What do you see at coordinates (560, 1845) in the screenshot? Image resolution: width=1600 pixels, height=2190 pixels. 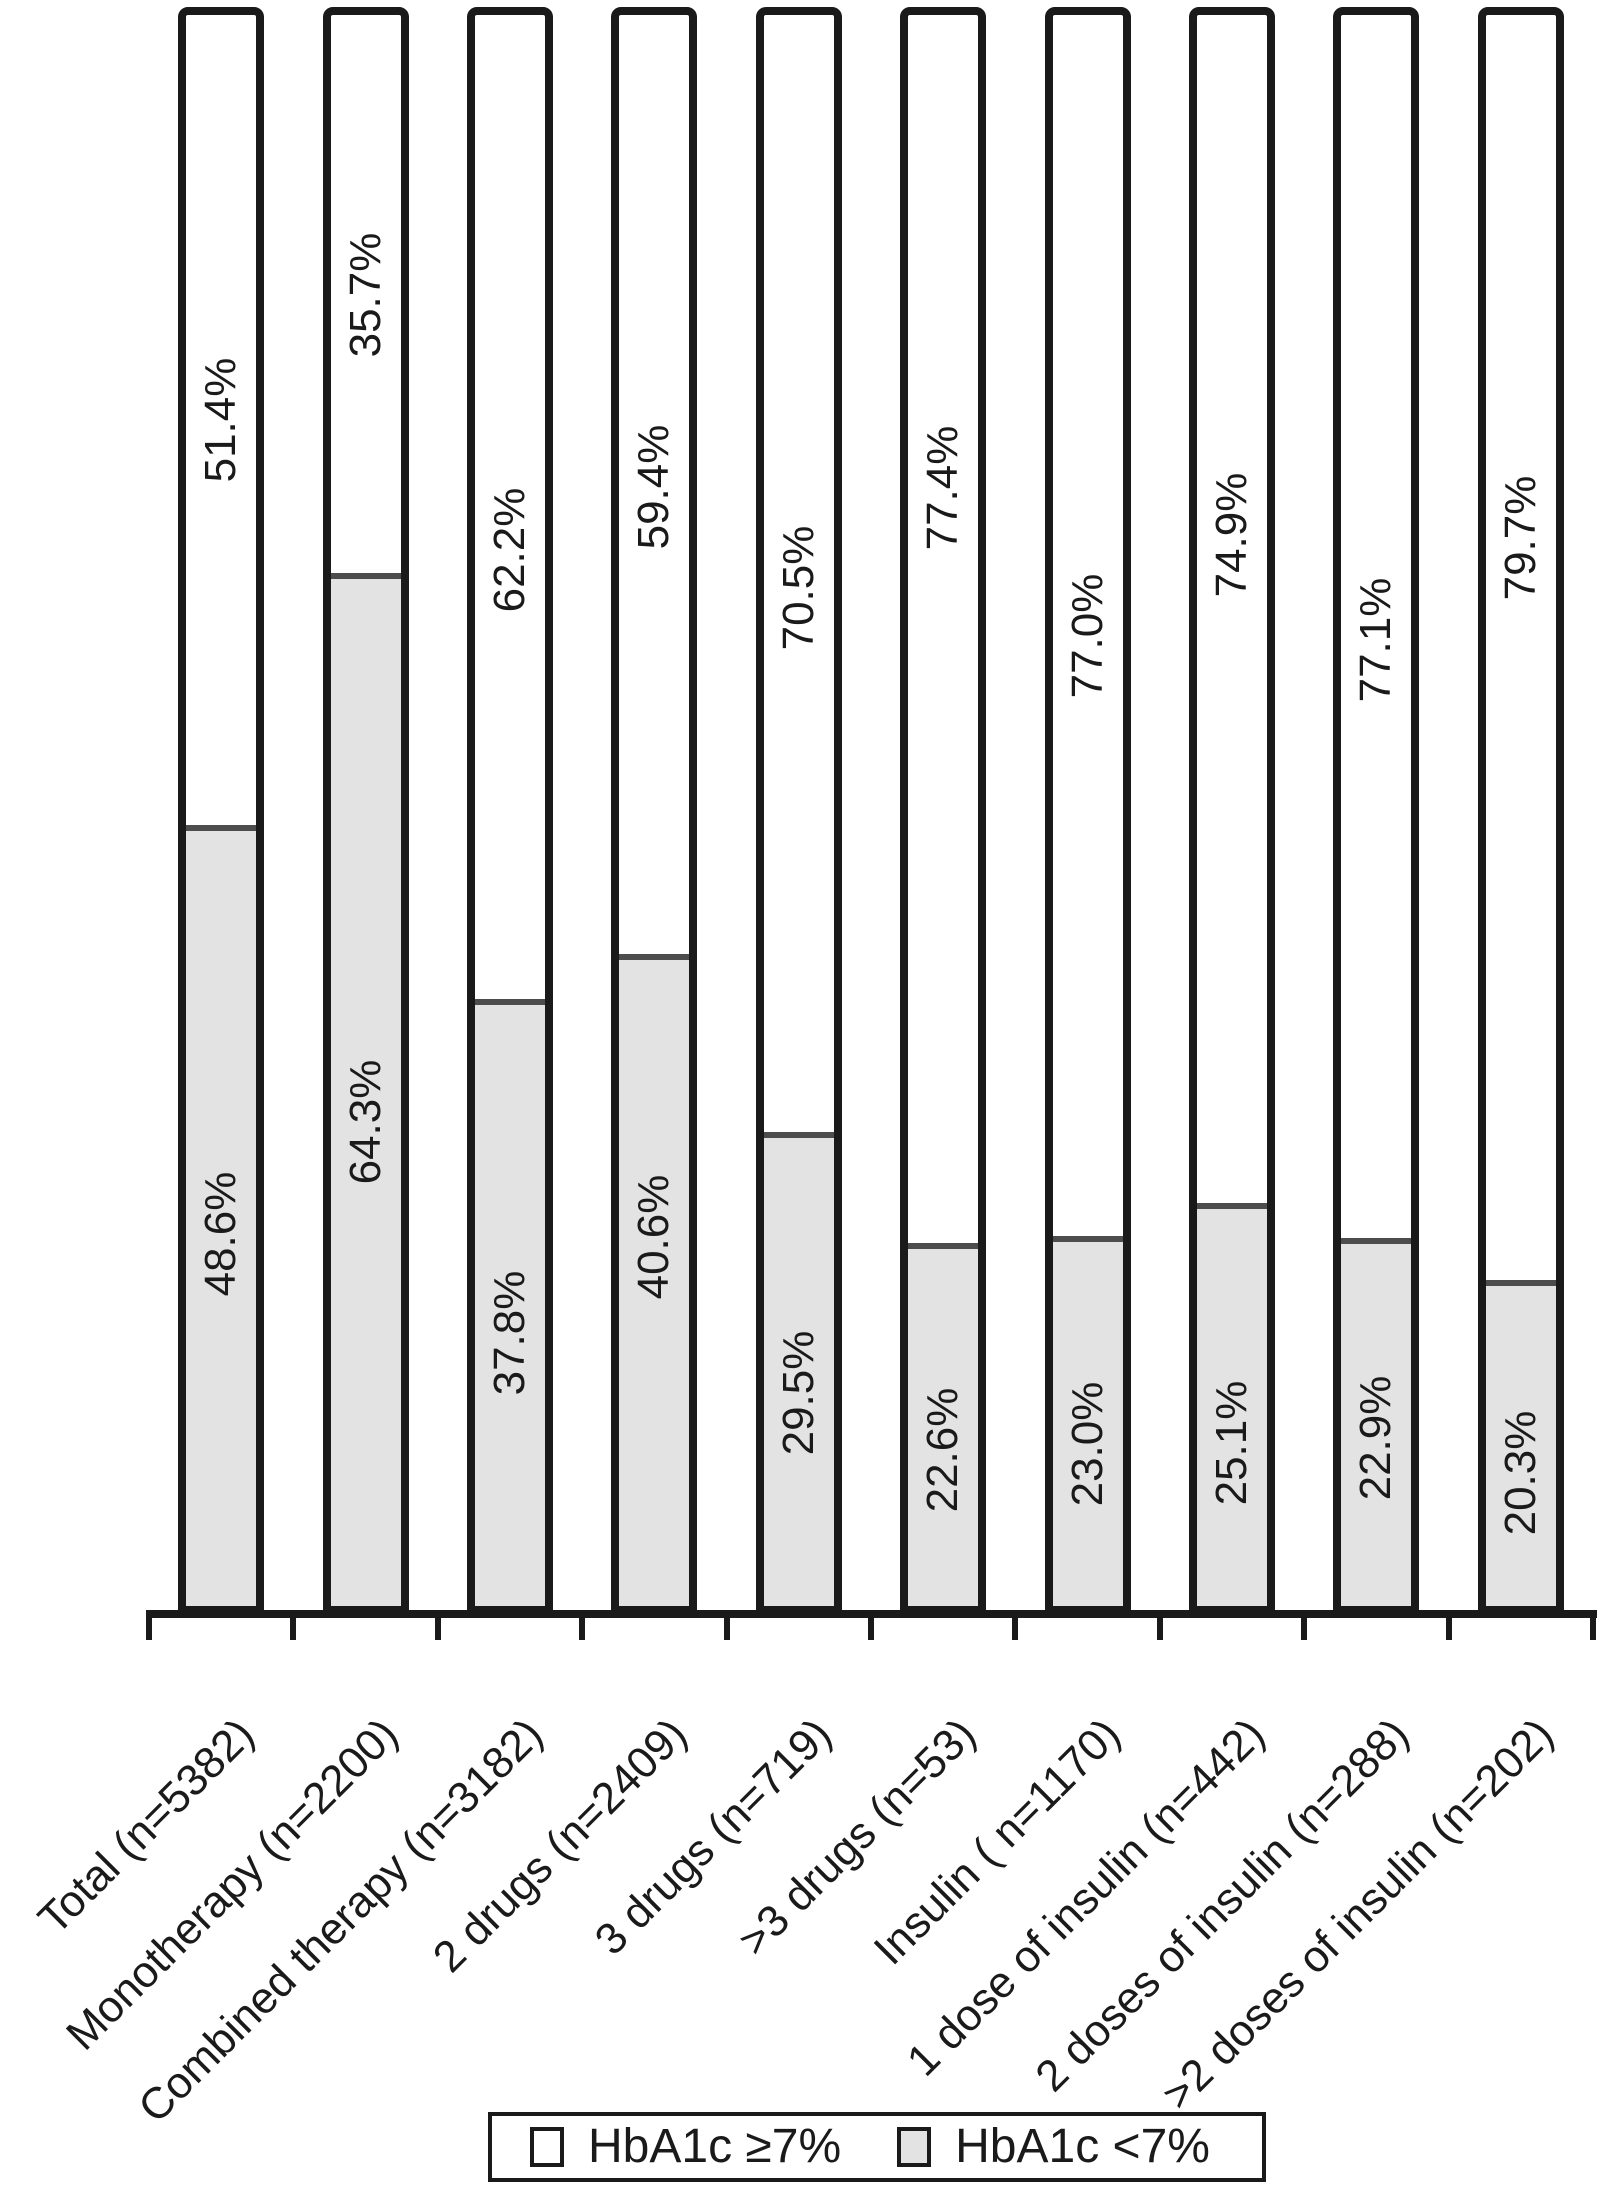 I see `x-axis-label: 2 drugs (n=2409)` at bounding box center [560, 1845].